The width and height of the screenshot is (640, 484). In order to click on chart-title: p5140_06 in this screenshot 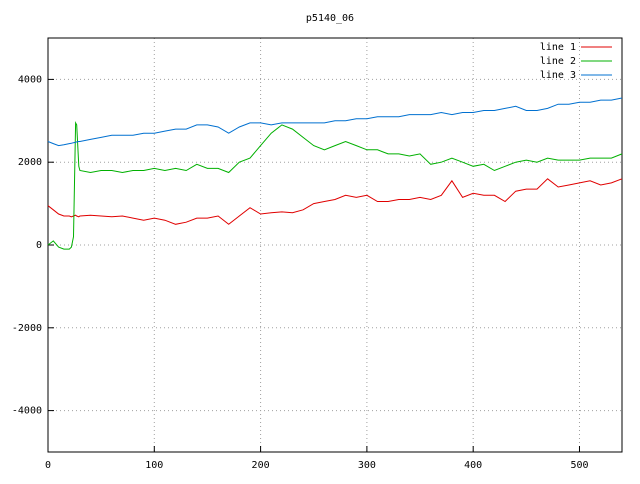, I will do `click(330, 18)`.